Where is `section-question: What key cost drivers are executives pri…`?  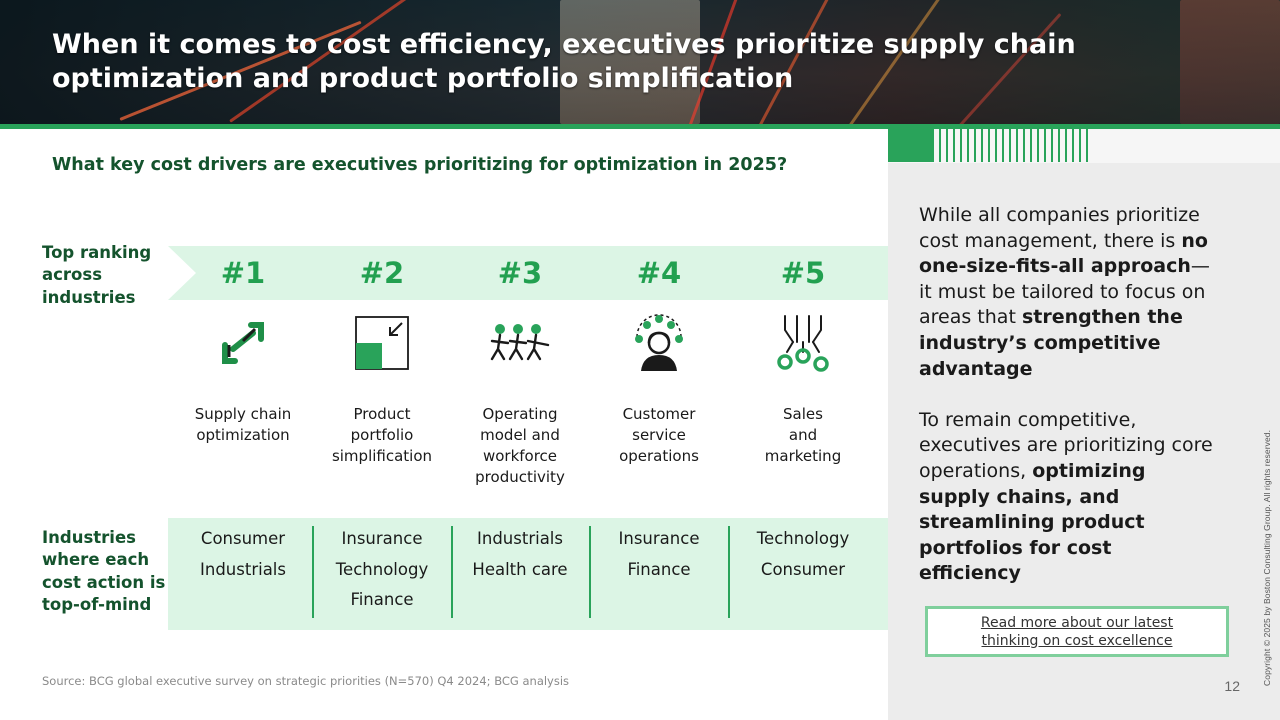
section-question: What key cost drivers are executives pri… is located at coordinates (420, 165).